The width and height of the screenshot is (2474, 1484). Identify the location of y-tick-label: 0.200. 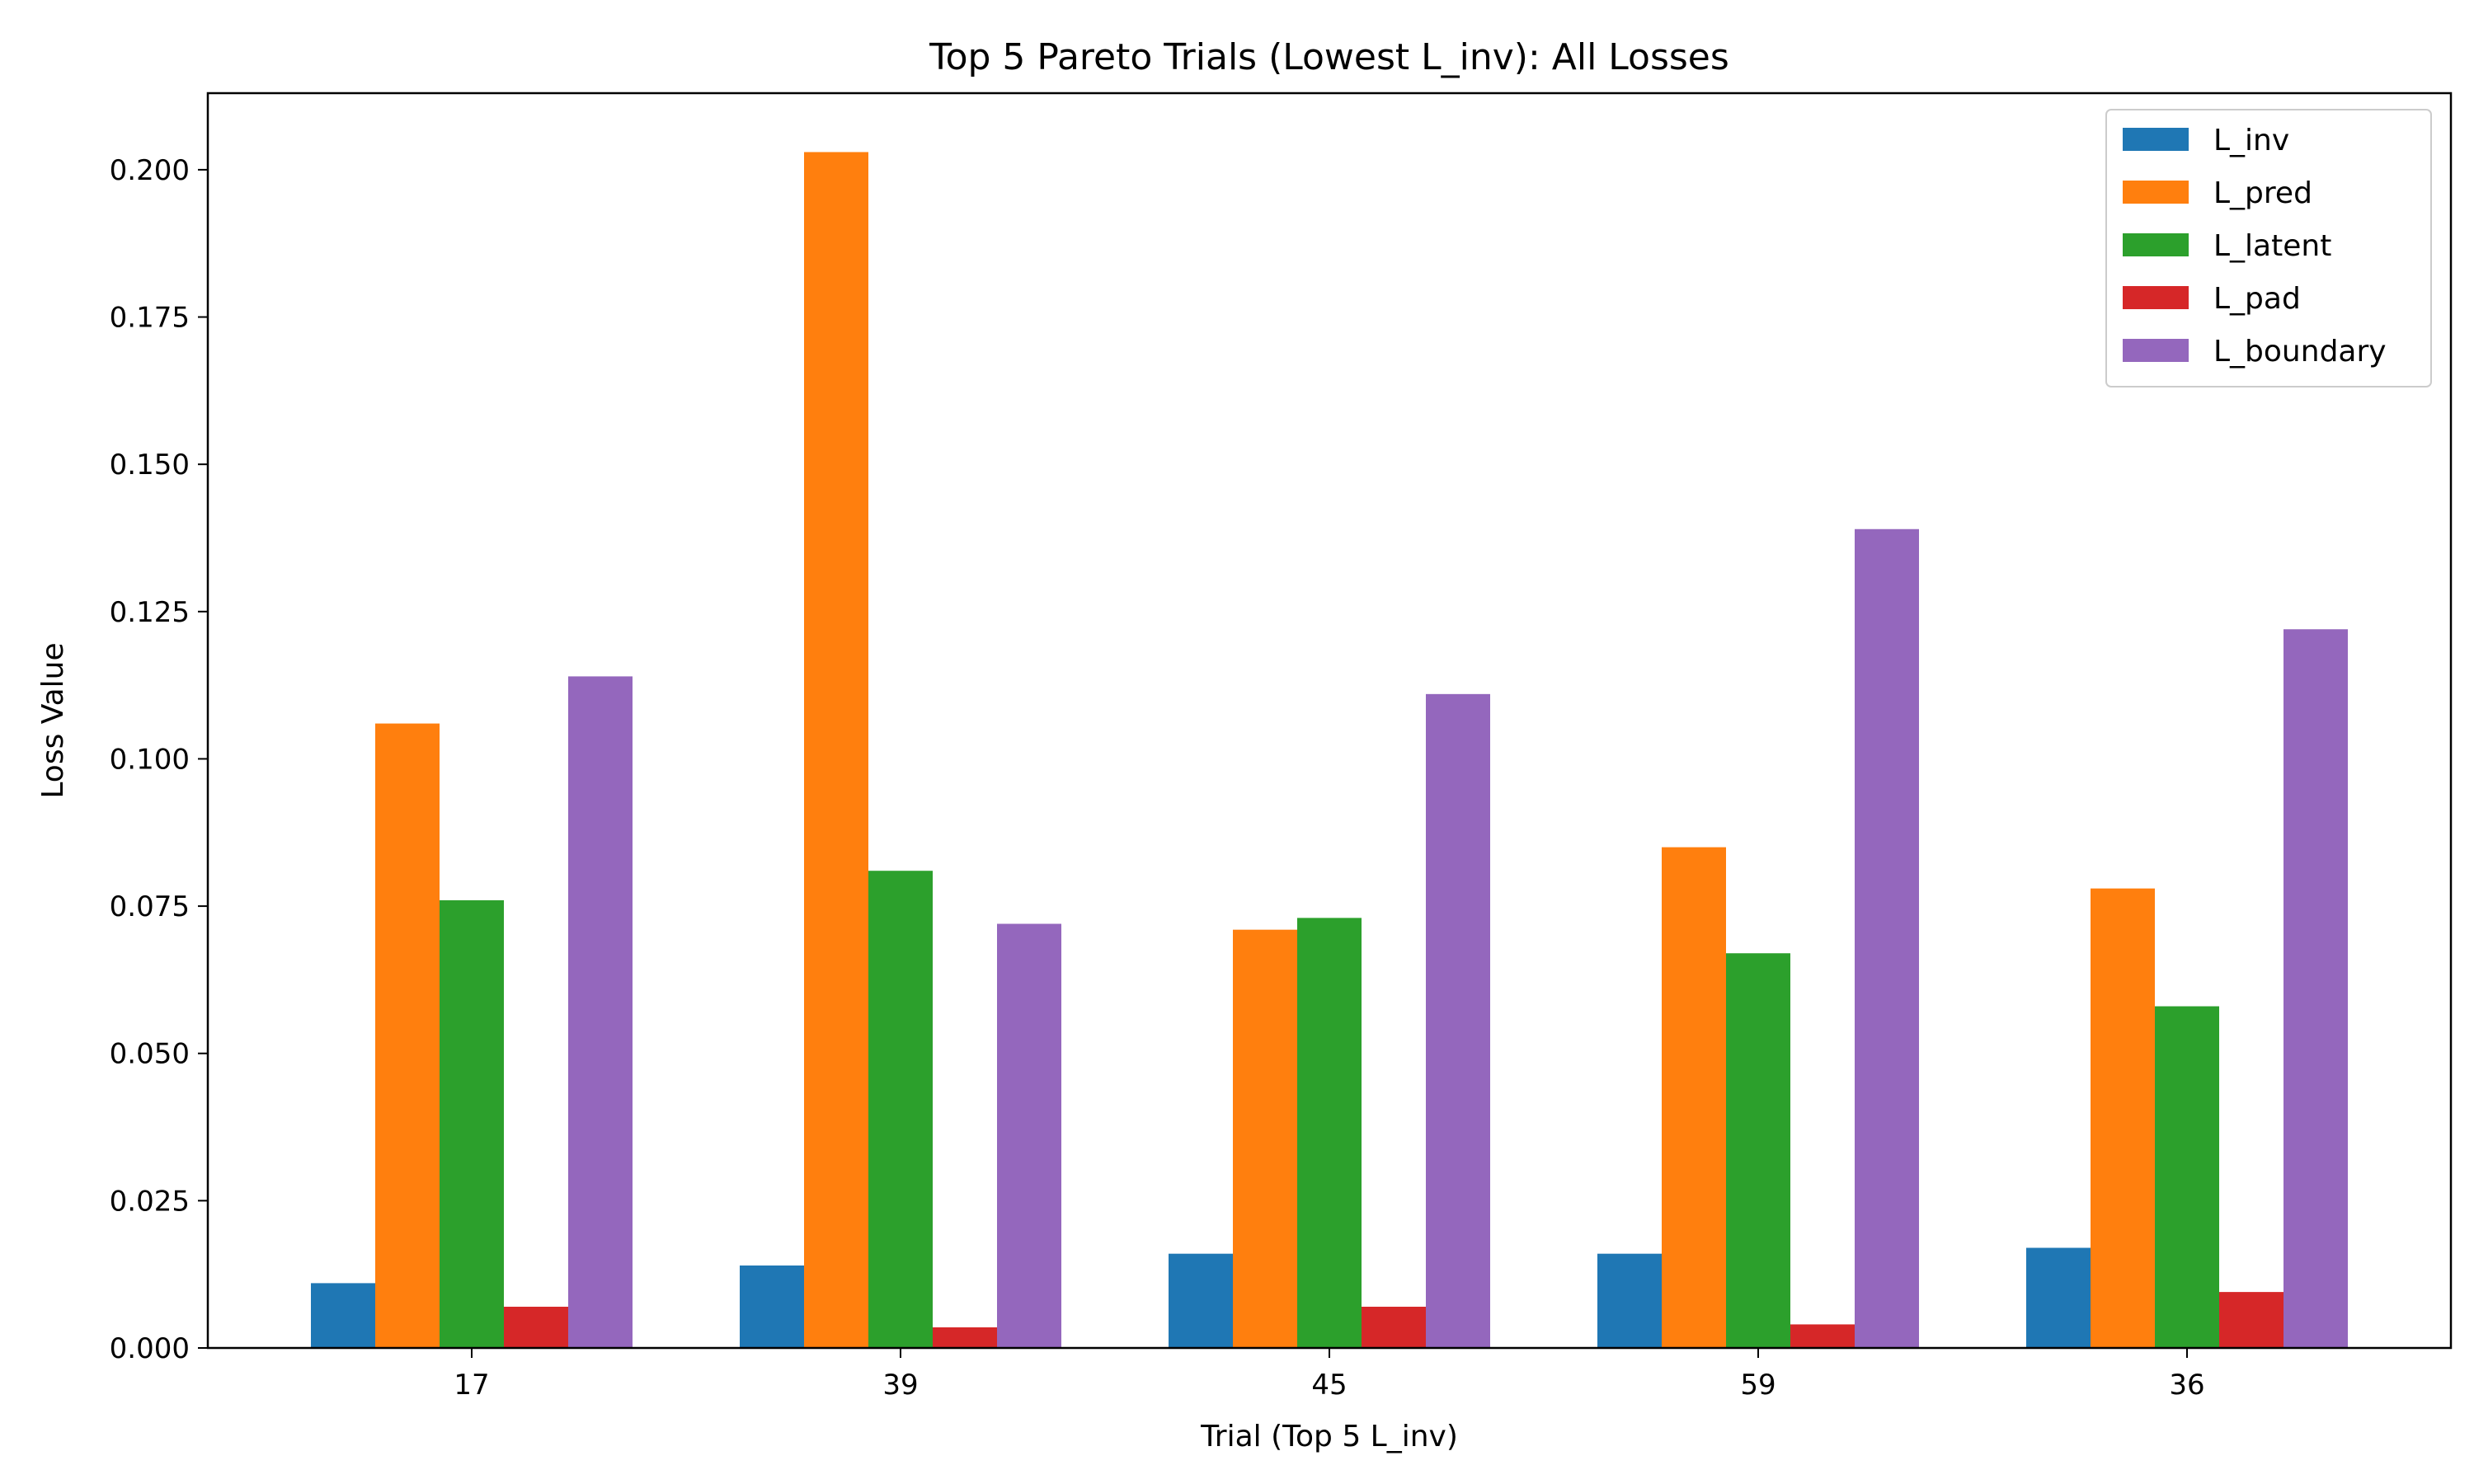
(150, 170).